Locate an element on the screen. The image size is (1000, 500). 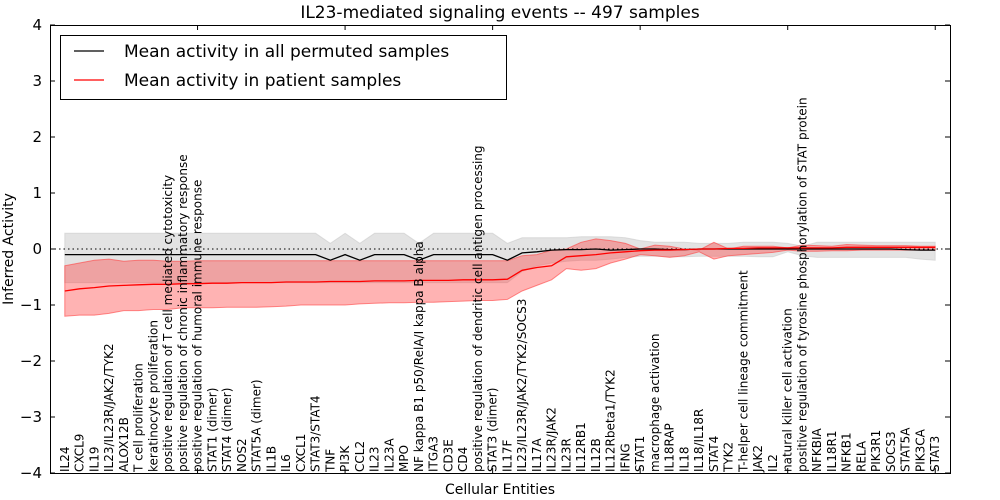
category-label: keratinocyte proliferation is located at coordinates (153, 396).